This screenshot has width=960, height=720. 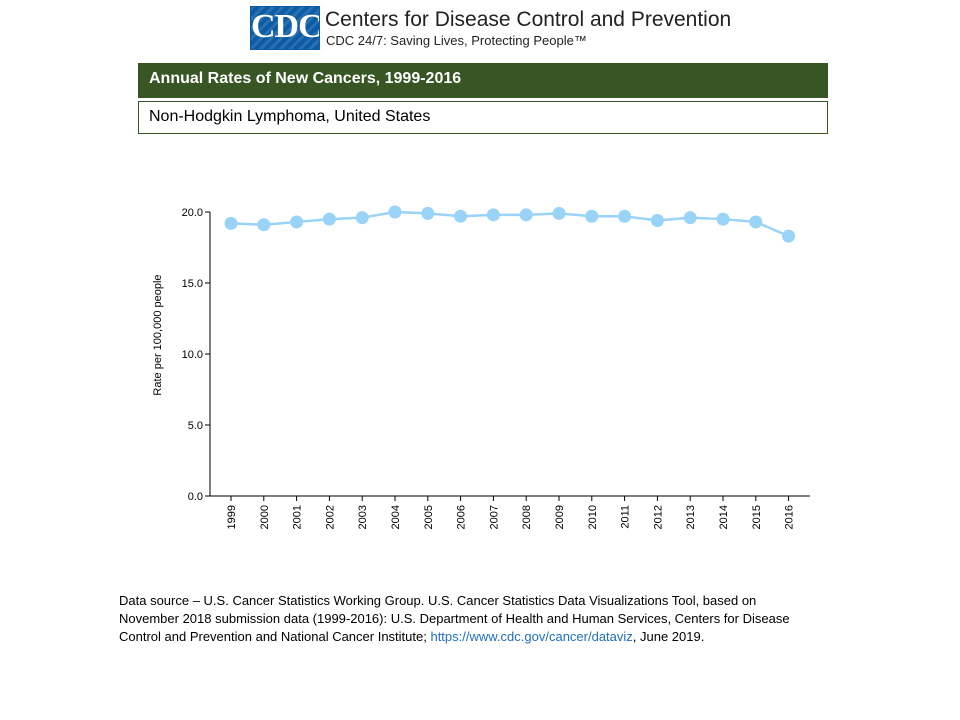 What do you see at coordinates (192, 213) in the screenshot?
I see `y-tick-label: 20.0` at bounding box center [192, 213].